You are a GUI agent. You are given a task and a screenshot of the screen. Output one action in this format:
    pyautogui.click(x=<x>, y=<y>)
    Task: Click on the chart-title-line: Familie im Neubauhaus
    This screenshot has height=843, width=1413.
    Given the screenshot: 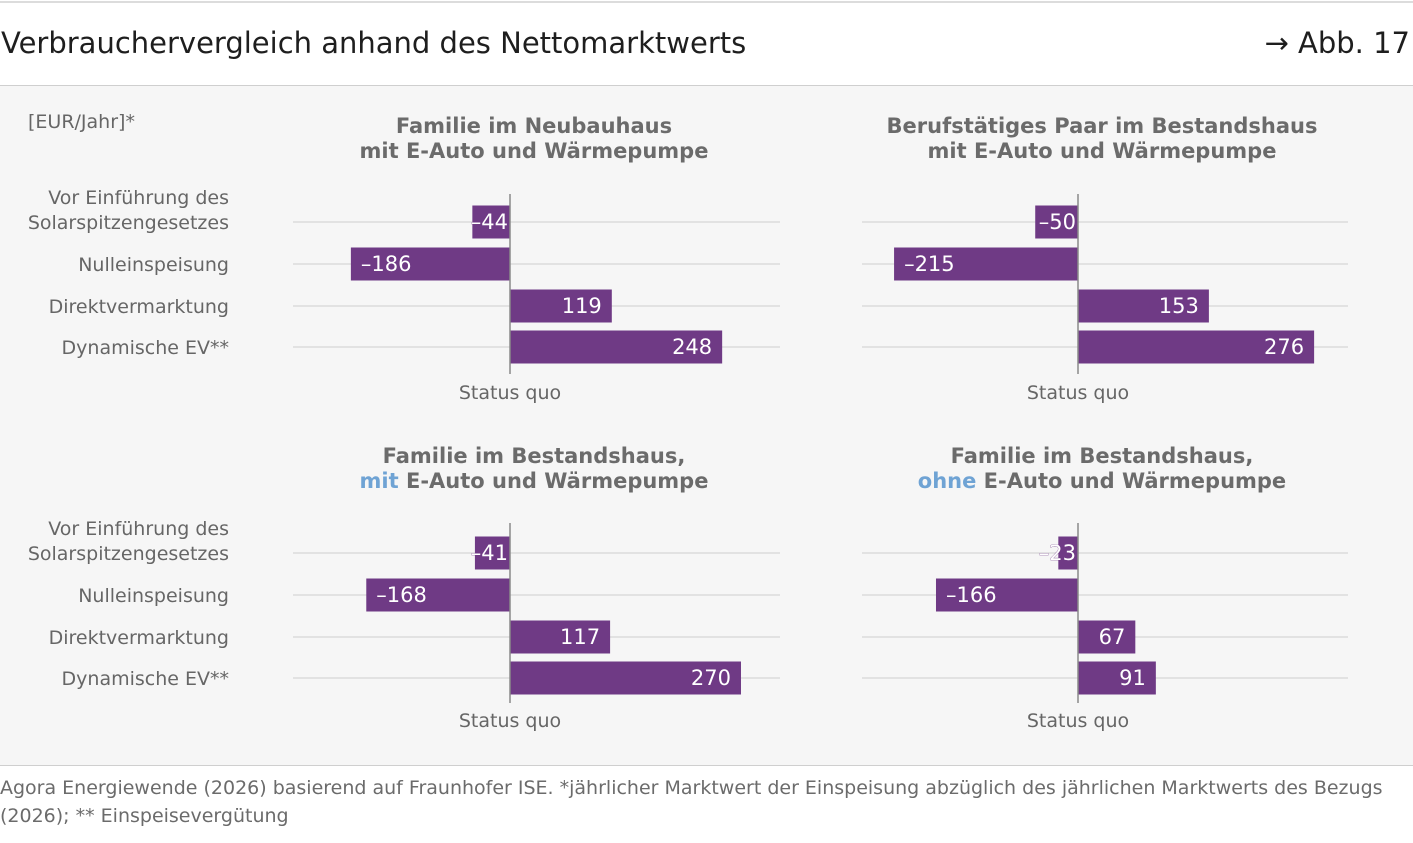 What is the action you would take?
    pyautogui.click(x=534, y=126)
    